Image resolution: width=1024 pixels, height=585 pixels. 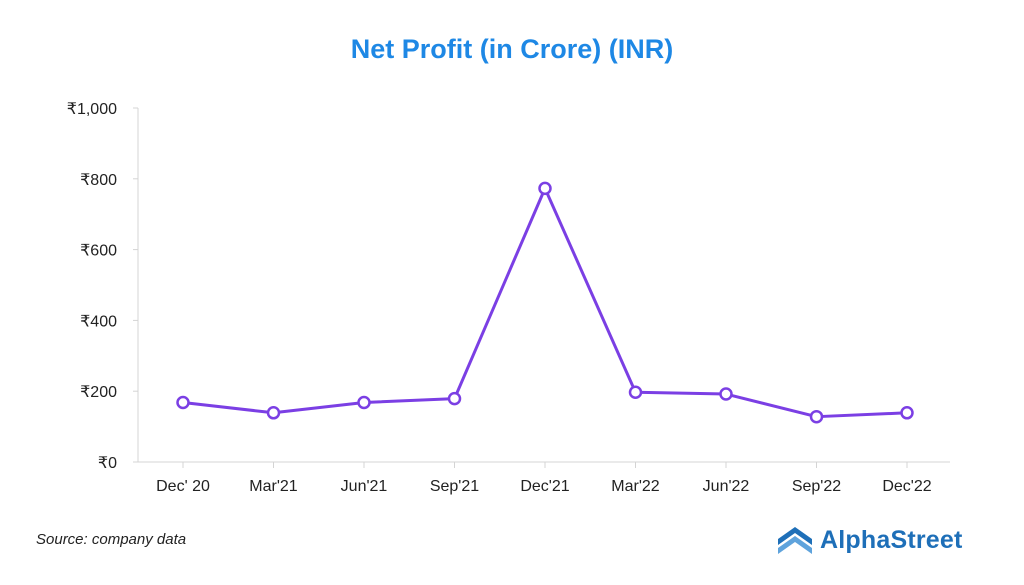 What do you see at coordinates (92, 109) in the screenshot?
I see `y-tick-label: ₹1,000` at bounding box center [92, 109].